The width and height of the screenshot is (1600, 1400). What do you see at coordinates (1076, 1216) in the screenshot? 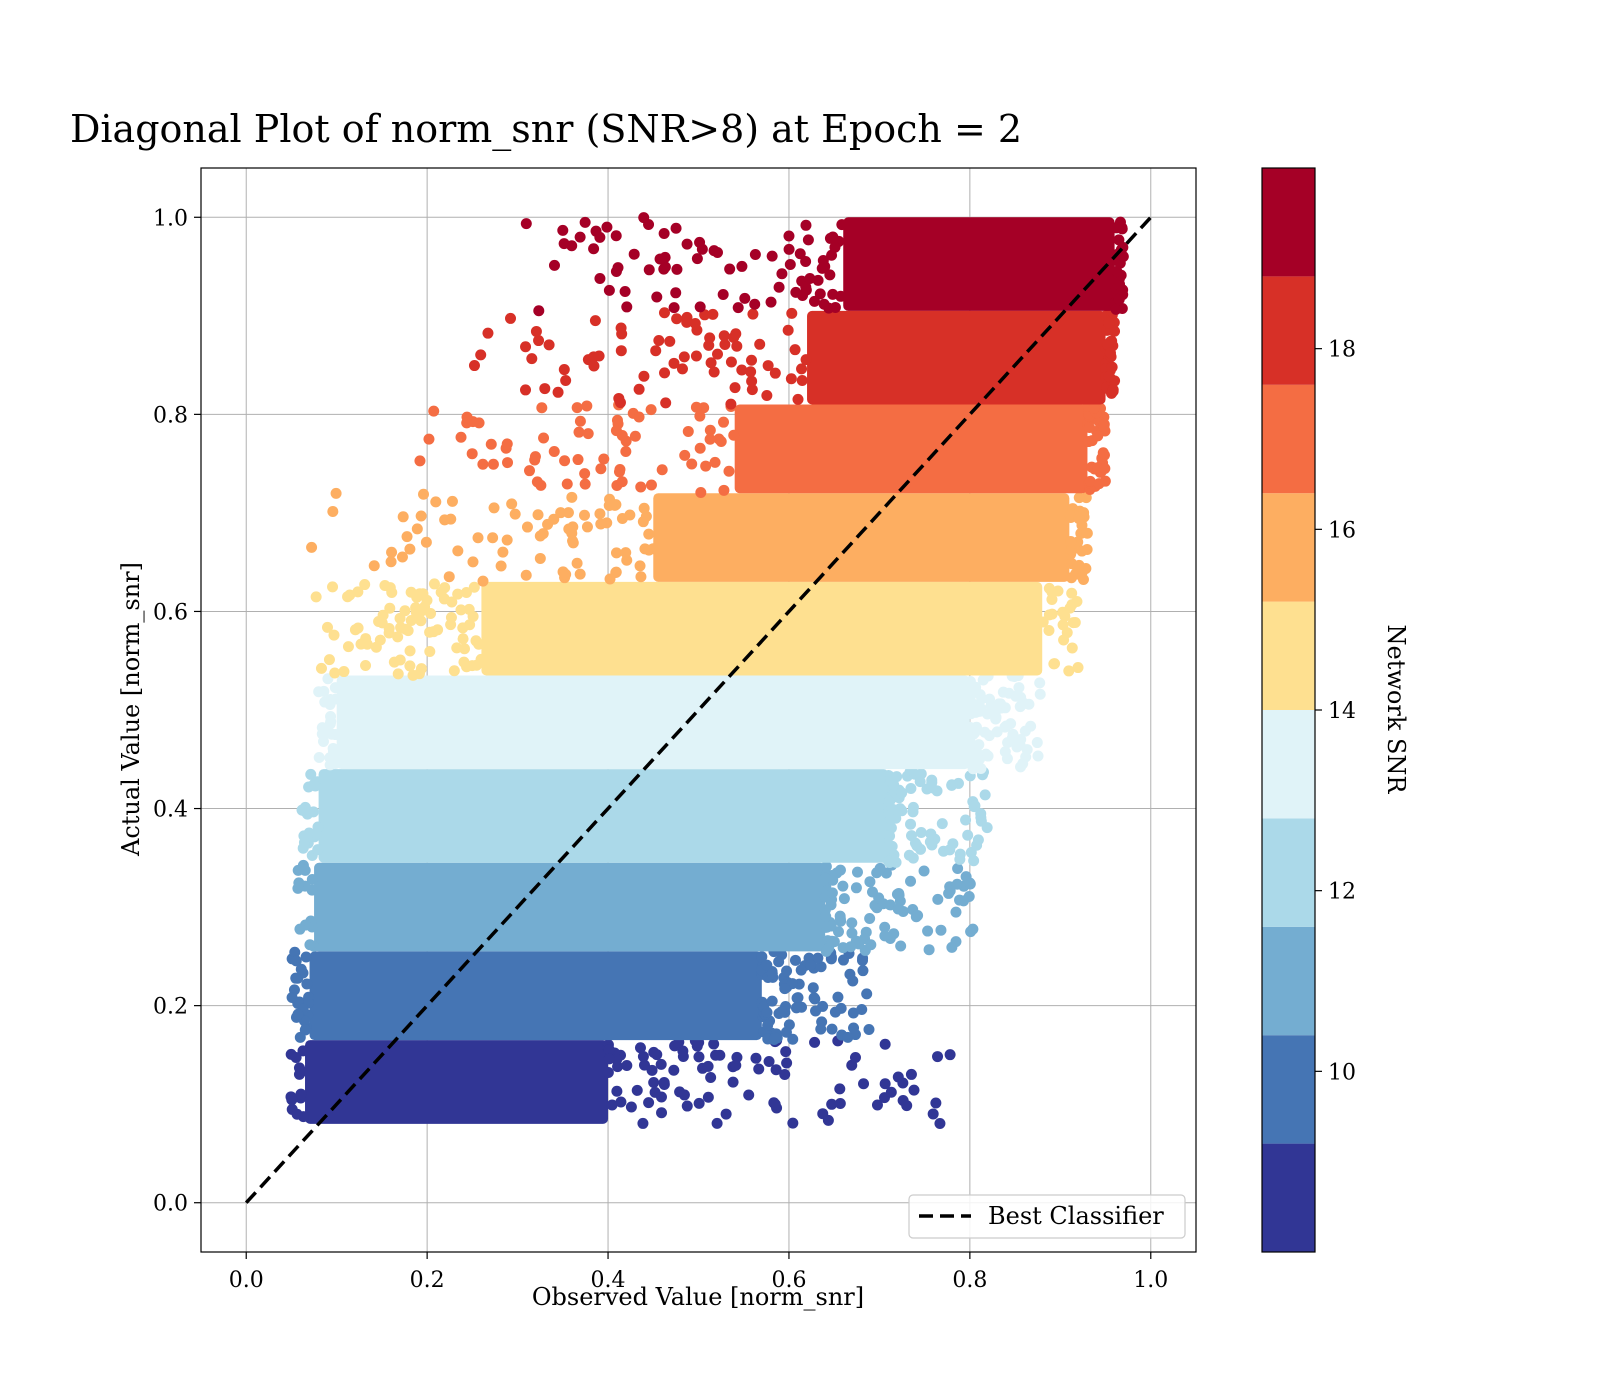
I see `legend-label: Best Classifier` at bounding box center [1076, 1216].